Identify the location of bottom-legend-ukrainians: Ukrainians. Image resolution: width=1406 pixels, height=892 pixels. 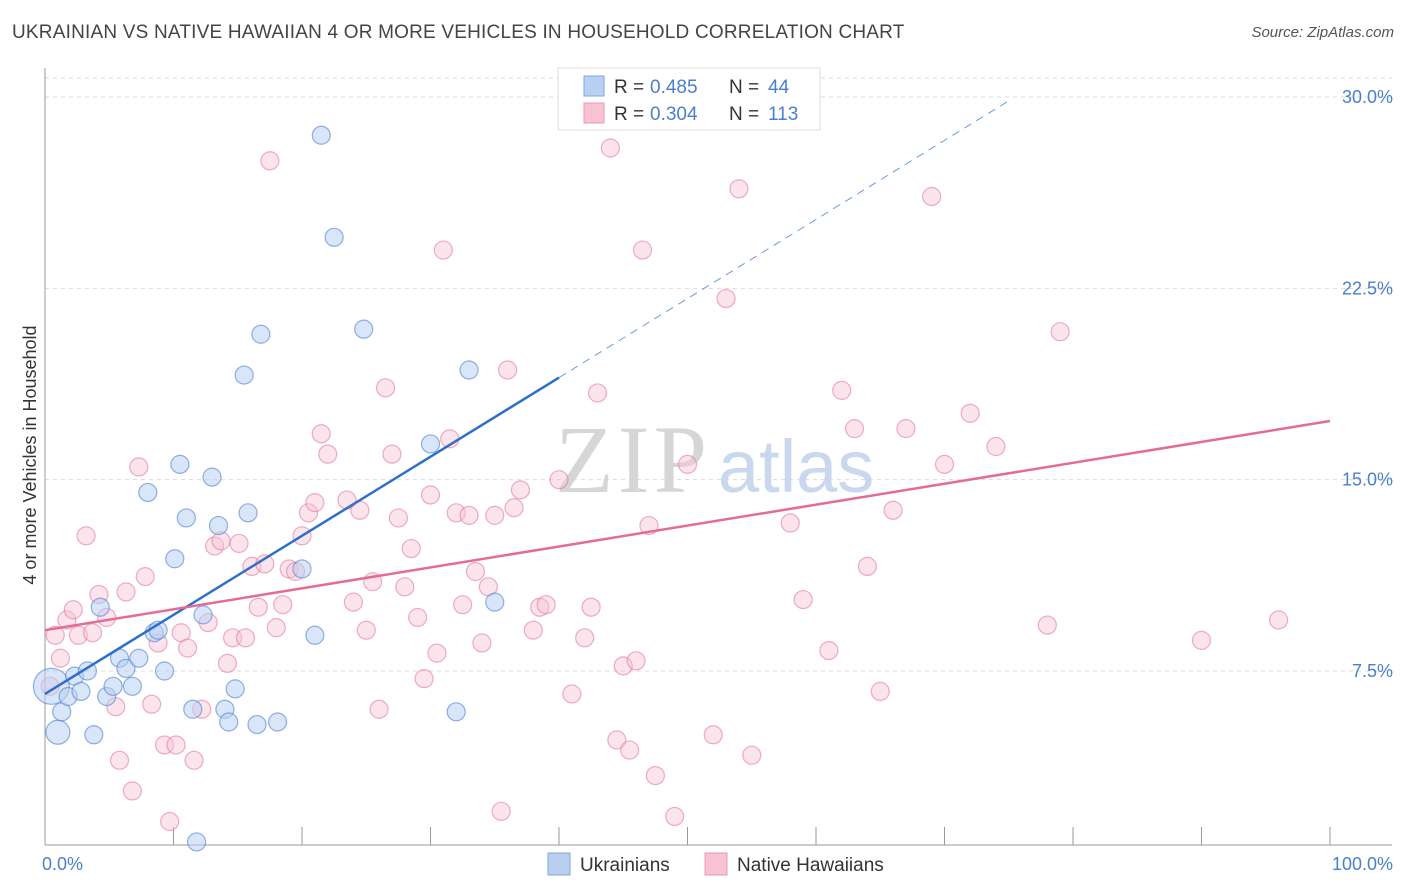
(625, 865).